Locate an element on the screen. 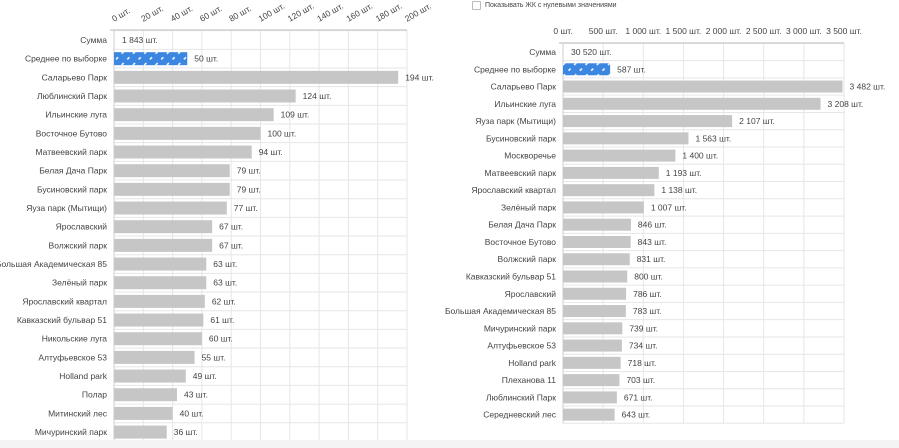 Image resolution: width=899 pixels, height=448 pixels. bar-value-label: 63 шт. is located at coordinates (225, 283).